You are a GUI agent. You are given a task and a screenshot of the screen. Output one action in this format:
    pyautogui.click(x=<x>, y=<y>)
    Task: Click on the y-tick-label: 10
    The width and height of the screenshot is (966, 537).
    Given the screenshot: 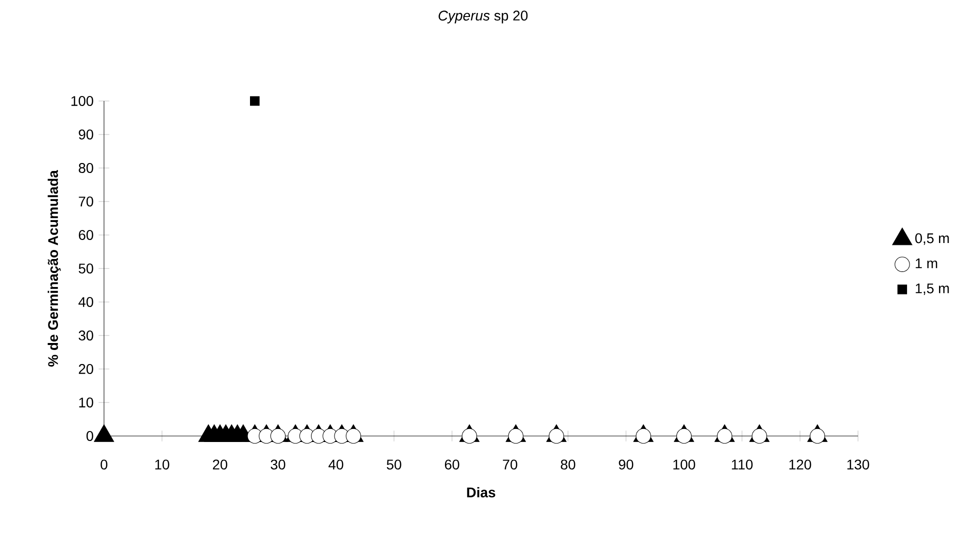 What is the action you would take?
    pyautogui.click(x=86, y=403)
    